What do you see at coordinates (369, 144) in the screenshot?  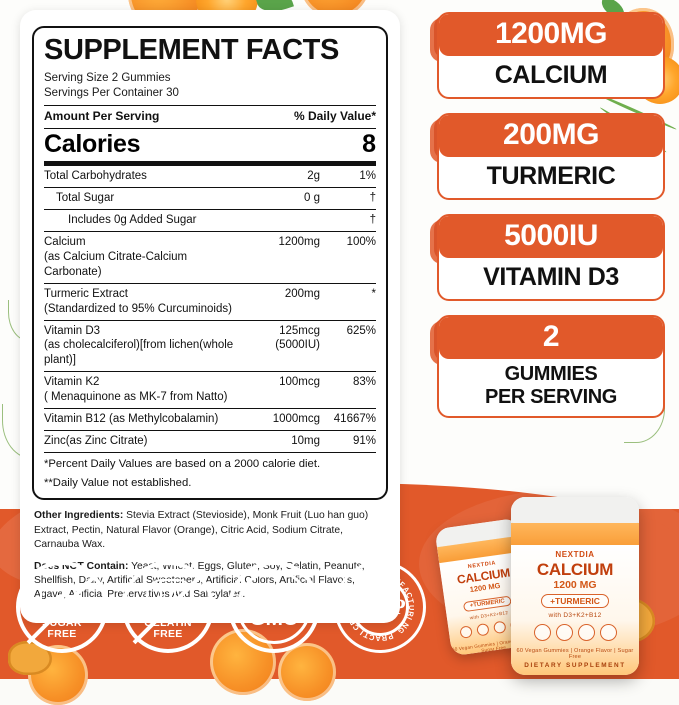 I see `calories-value: 8` at bounding box center [369, 144].